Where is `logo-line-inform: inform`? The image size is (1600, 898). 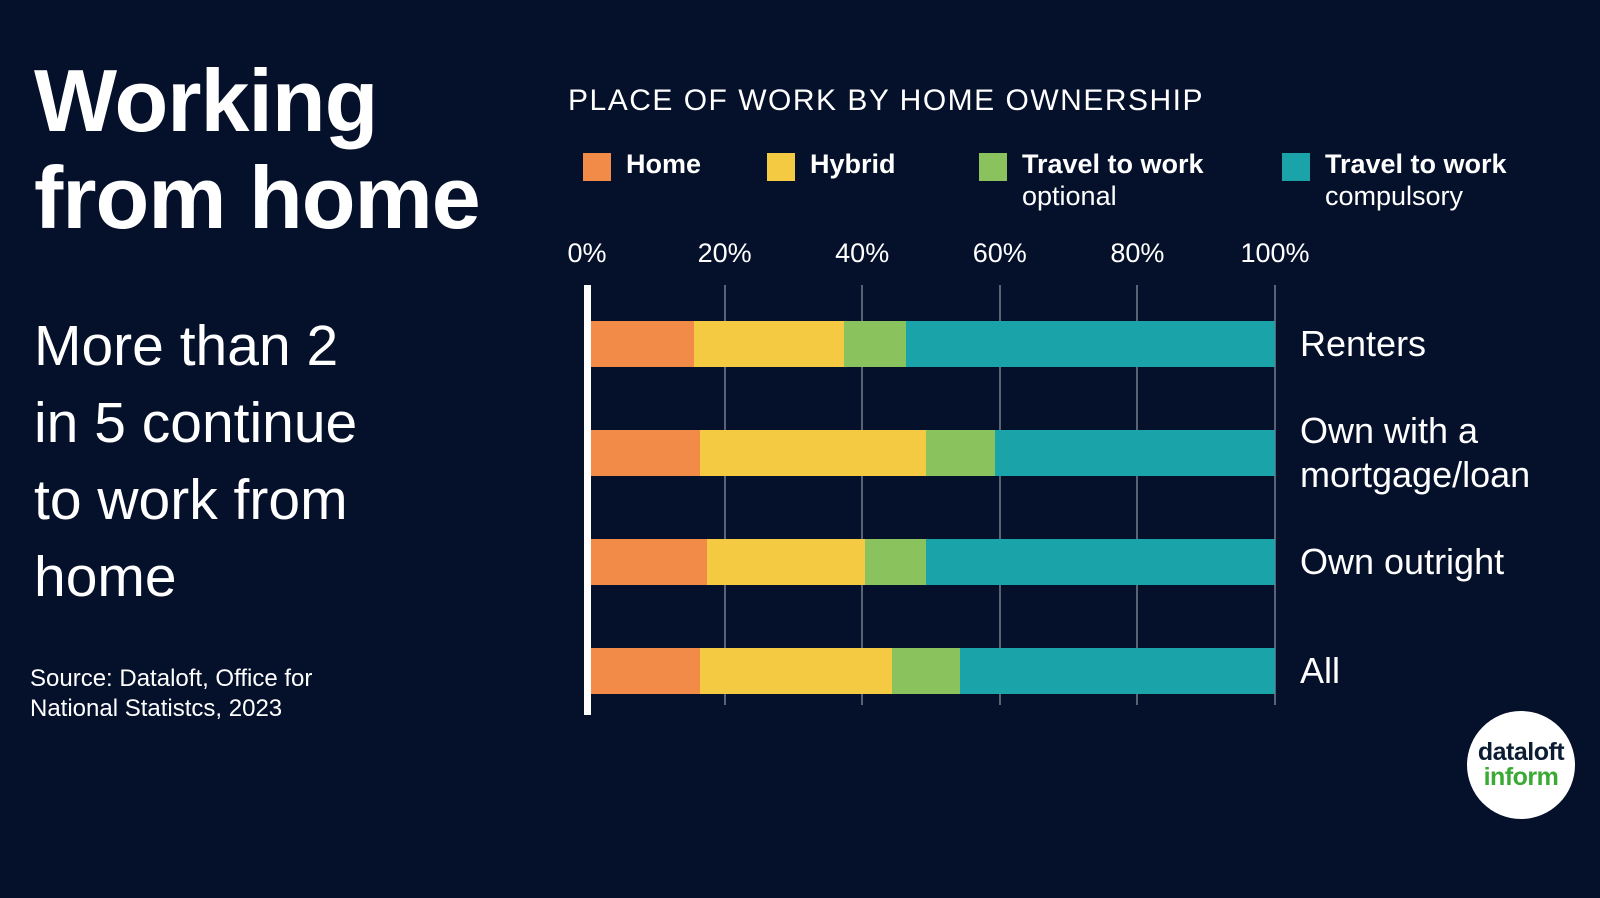
logo-line-inform: inform is located at coordinates (1521, 777).